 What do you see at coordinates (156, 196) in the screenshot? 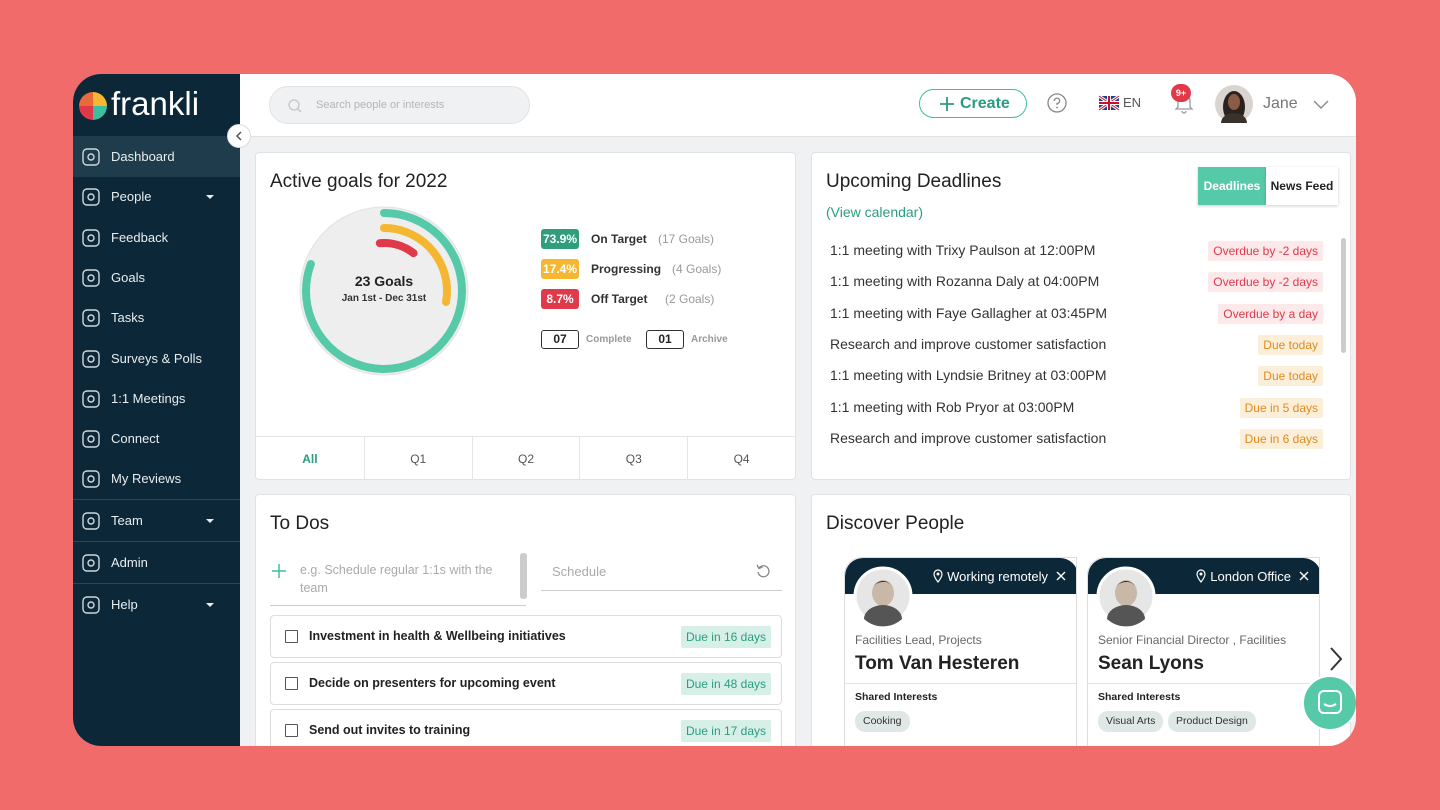
I see `nav-item: People` at bounding box center [156, 196].